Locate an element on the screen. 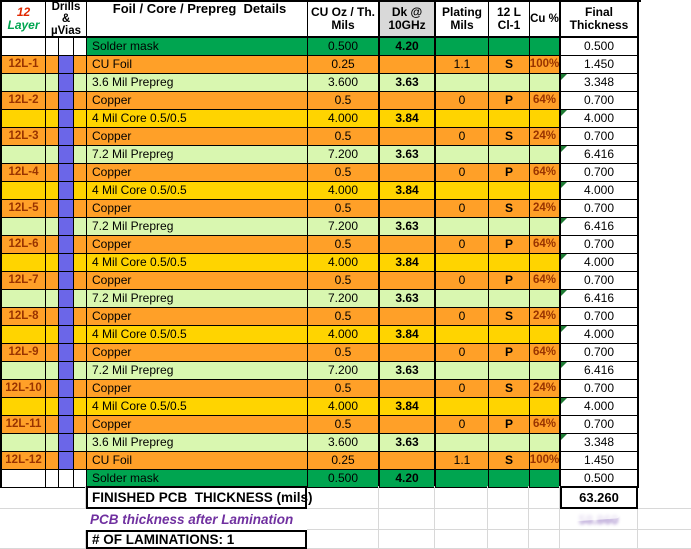 The height and width of the screenshot is (549, 691). cell-layer-label: 12L-6 is located at coordinates (24, 245).